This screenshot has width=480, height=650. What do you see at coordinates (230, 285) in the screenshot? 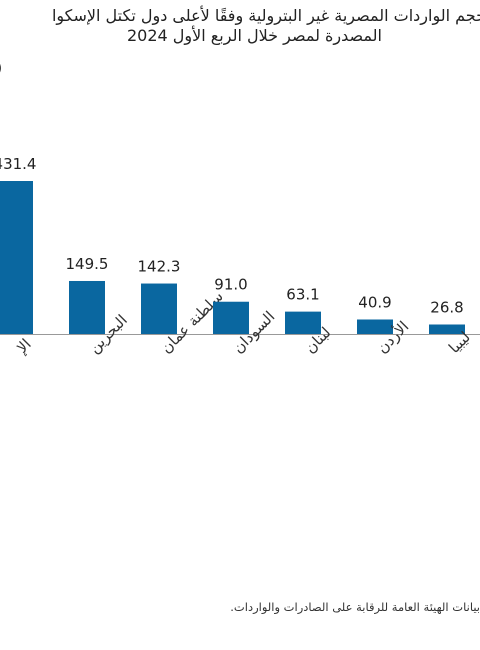
I see `value-label: 91.0` at bounding box center [230, 285].